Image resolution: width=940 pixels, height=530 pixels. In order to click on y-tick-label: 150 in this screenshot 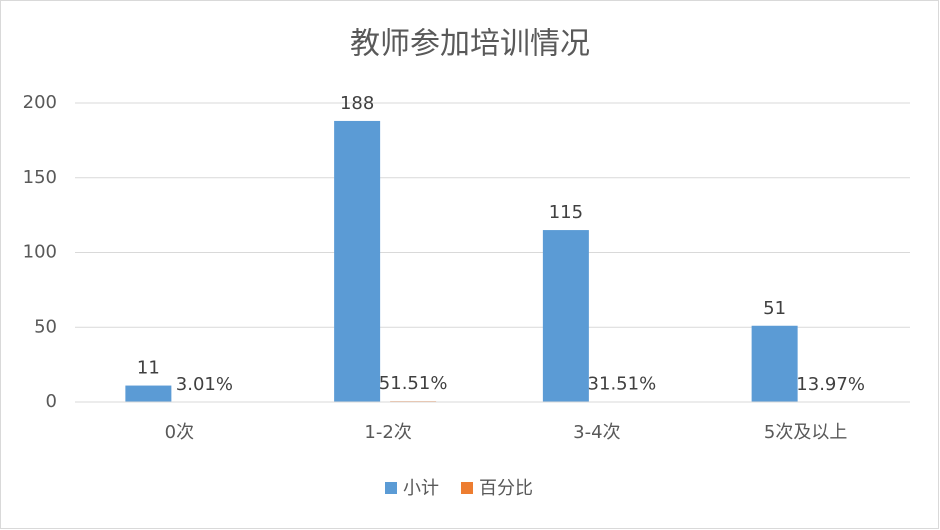, I will do `click(40, 177)`.